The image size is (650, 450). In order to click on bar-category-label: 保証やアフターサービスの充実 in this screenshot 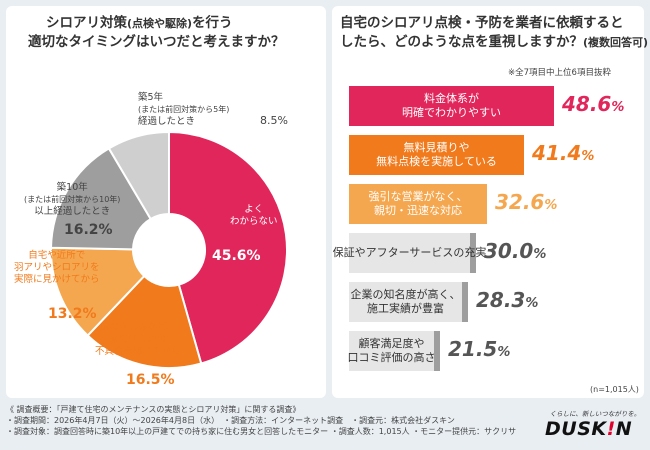, I will do `click(409, 252)`.